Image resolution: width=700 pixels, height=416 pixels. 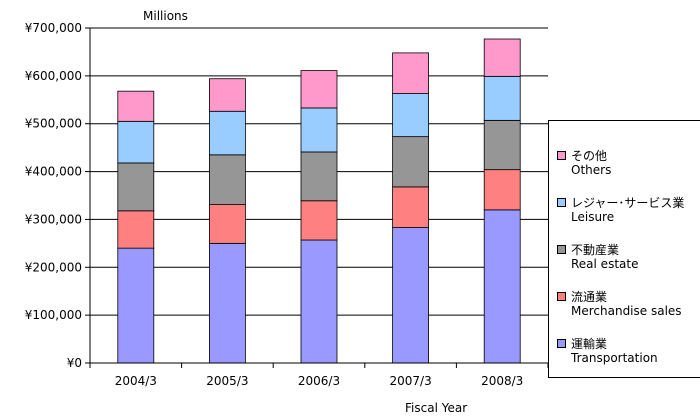 What do you see at coordinates (436, 408) in the screenshot?
I see `x-axis-title: Fiscal Year` at bounding box center [436, 408].